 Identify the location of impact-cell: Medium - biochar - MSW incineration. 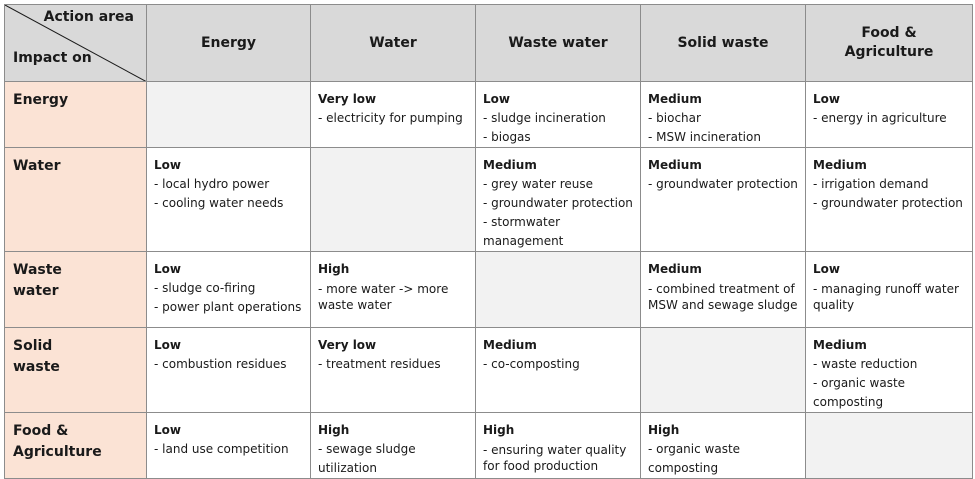
(723, 114).